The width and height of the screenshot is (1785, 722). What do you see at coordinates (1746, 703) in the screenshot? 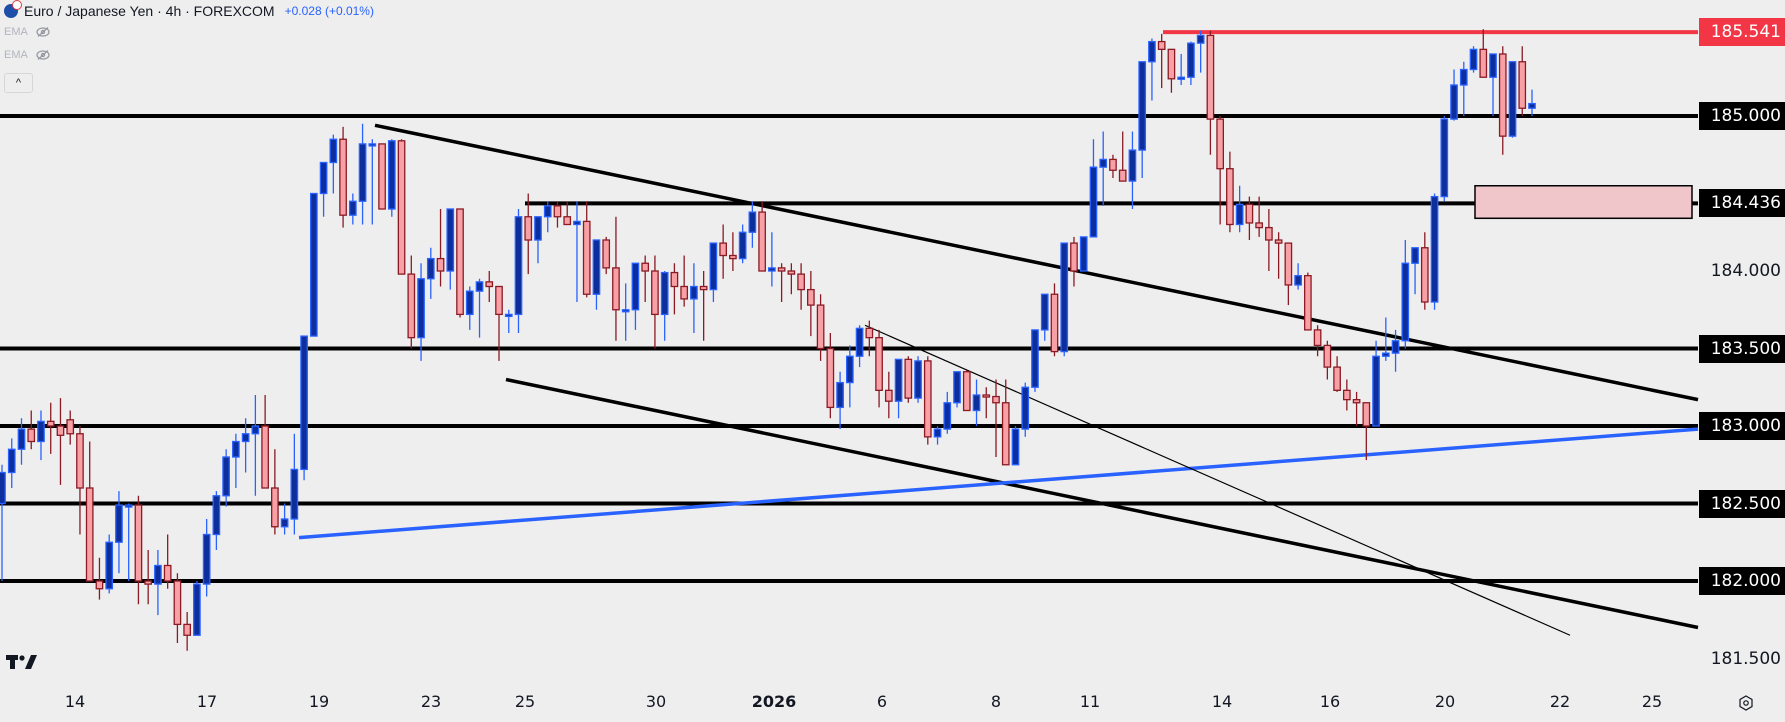
I see `settings-gear-icon` at bounding box center [1746, 703].